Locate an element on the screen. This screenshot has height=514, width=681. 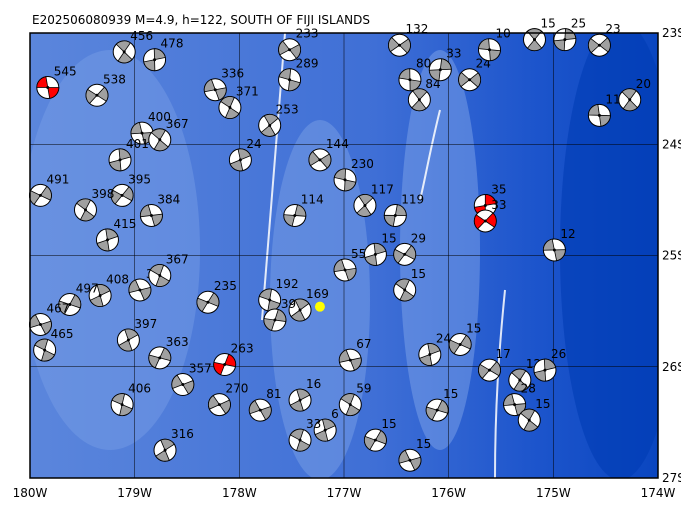
depth-label: 119 is located at coordinates (412, 199).